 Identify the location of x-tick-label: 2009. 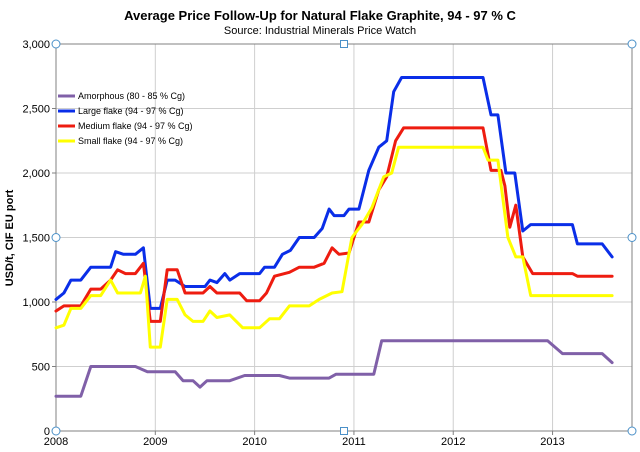
(155, 442).